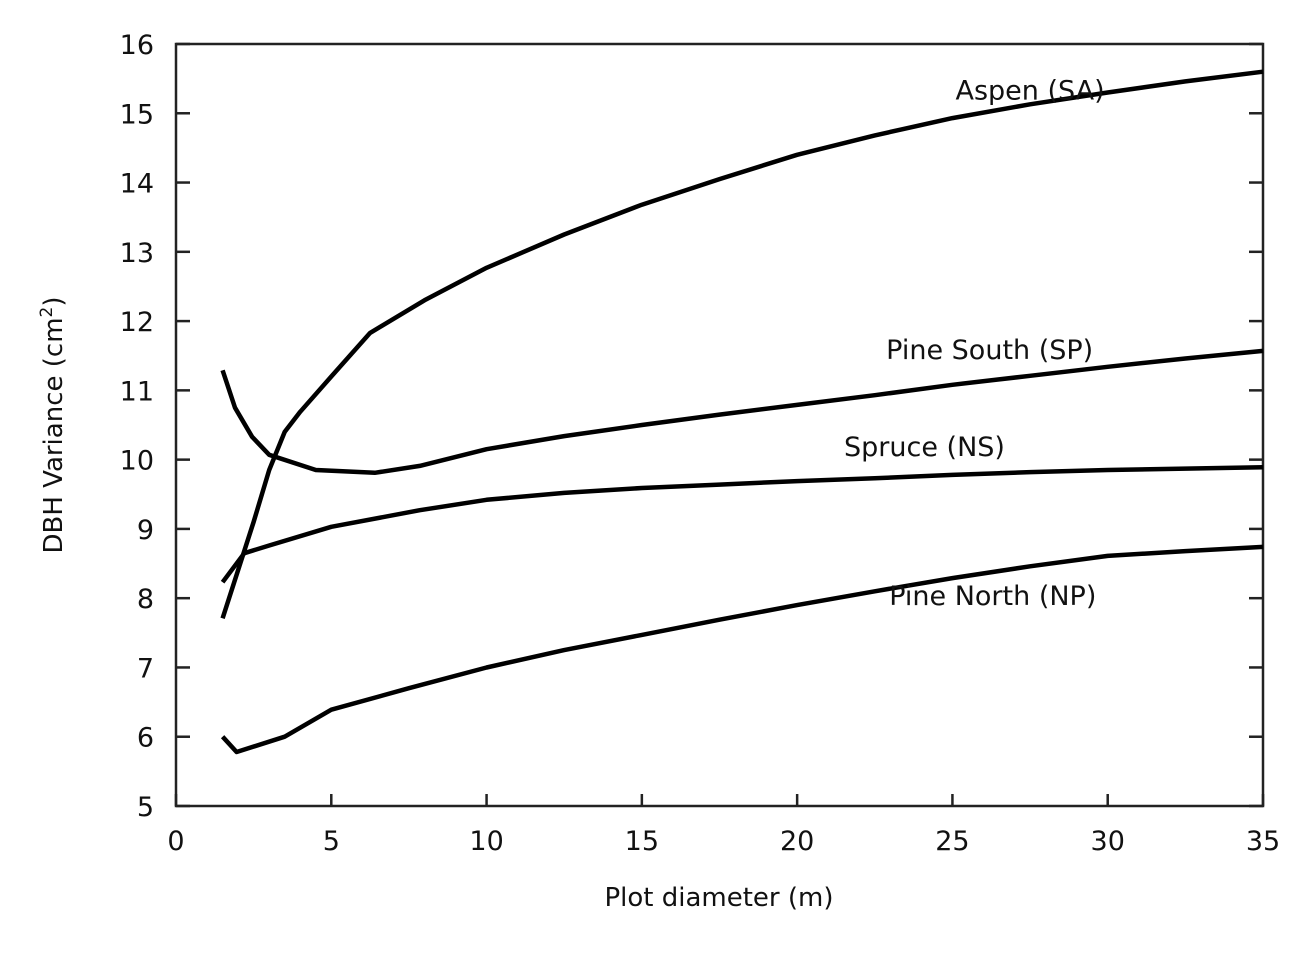 Image resolution: width=1294 pixels, height=966 pixels. Describe the element at coordinates (53, 424) in the screenshot. I see `y-axis-title: DBH Variance (cm2)` at that location.